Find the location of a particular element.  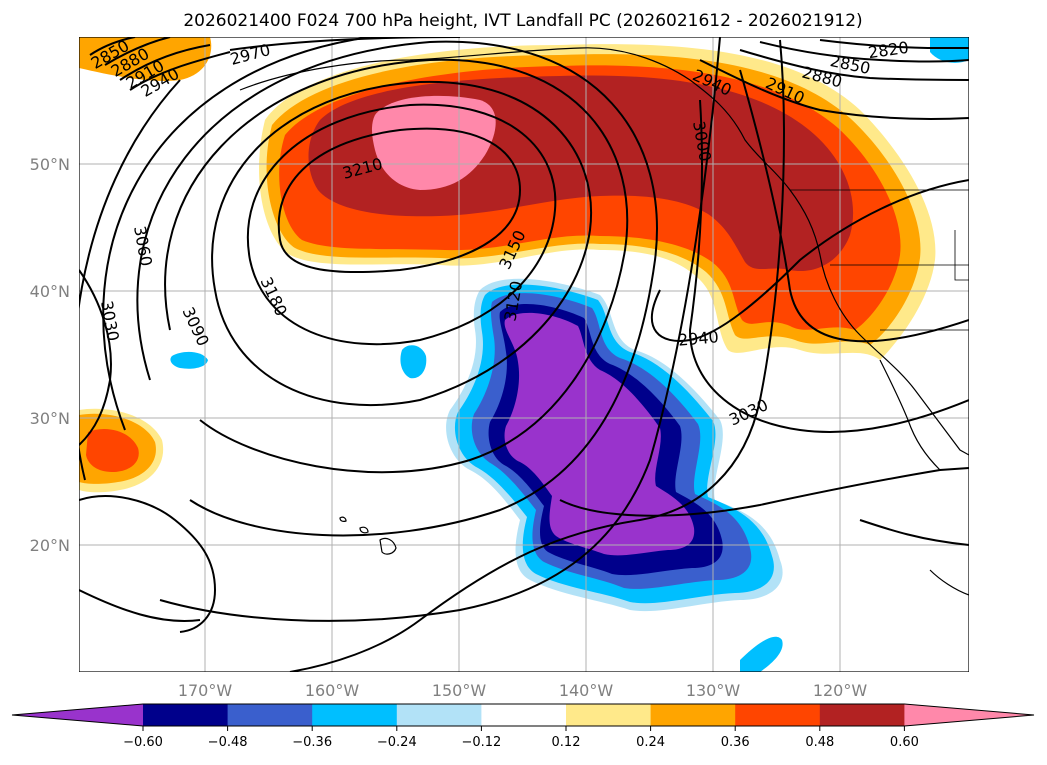

contour-se2 is located at coordinates (914, 532).